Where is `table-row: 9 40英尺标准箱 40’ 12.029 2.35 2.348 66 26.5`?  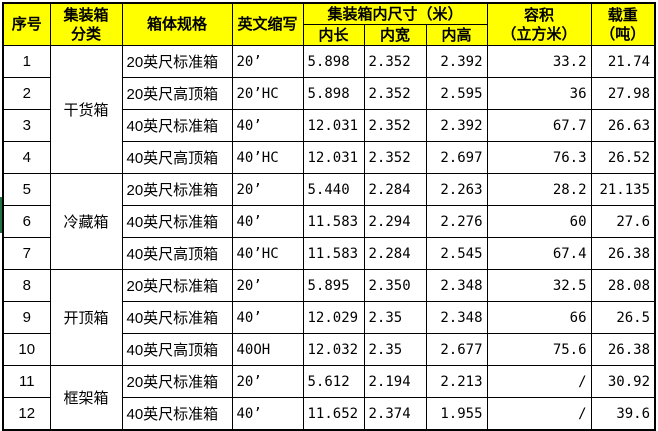
table-row: 9 40英尺标准箱 40’ 12.029 2.35 2.348 66 26.5 is located at coordinates (329, 317).